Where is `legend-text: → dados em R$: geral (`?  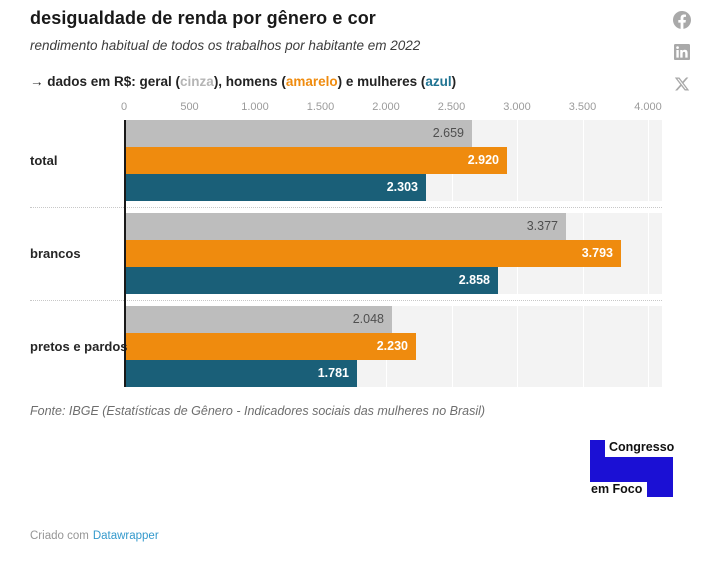 legend-text: → dados em R$: geral ( is located at coordinates (105, 81).